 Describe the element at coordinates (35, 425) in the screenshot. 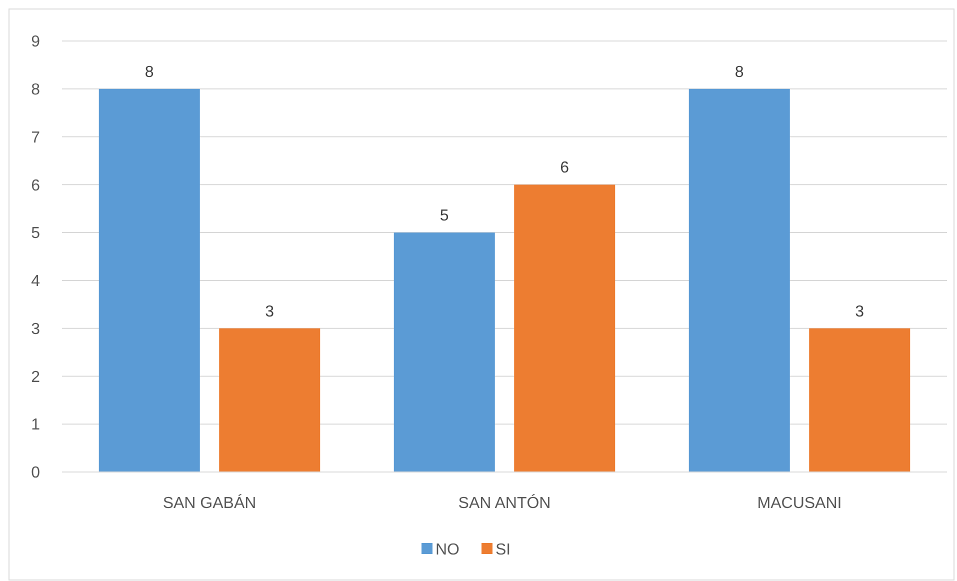

I see `y-tick-label: 1` at that location.